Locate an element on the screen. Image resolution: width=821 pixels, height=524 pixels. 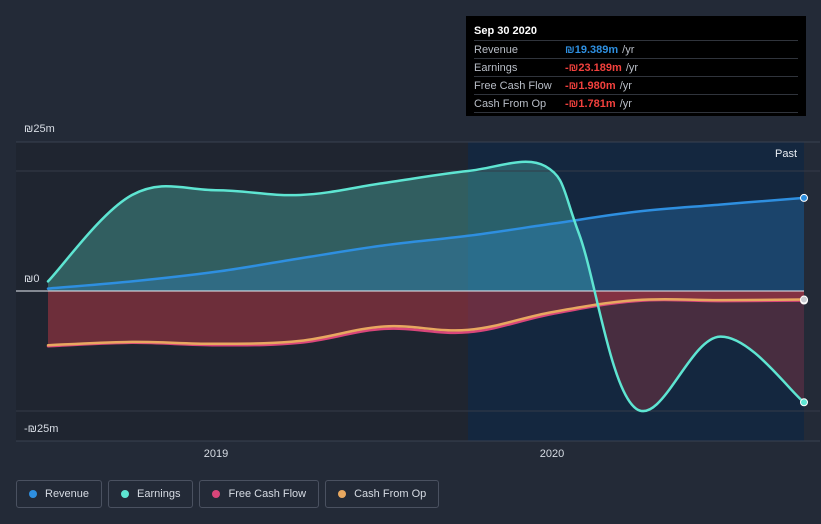
tooltip-row-cash-from-op: Cash From Op -₪1.781m /yr is located at coordinates (636, 103).